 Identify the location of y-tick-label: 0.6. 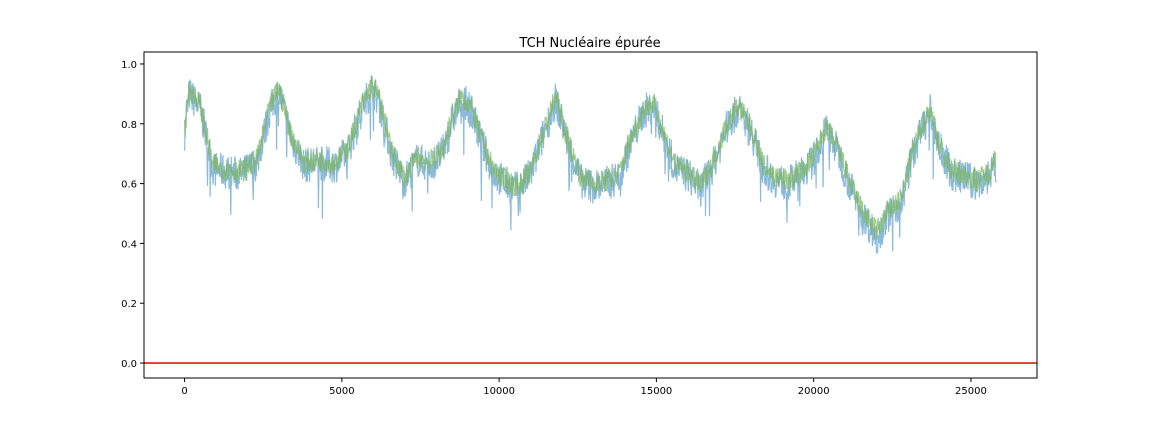
(129, 185).